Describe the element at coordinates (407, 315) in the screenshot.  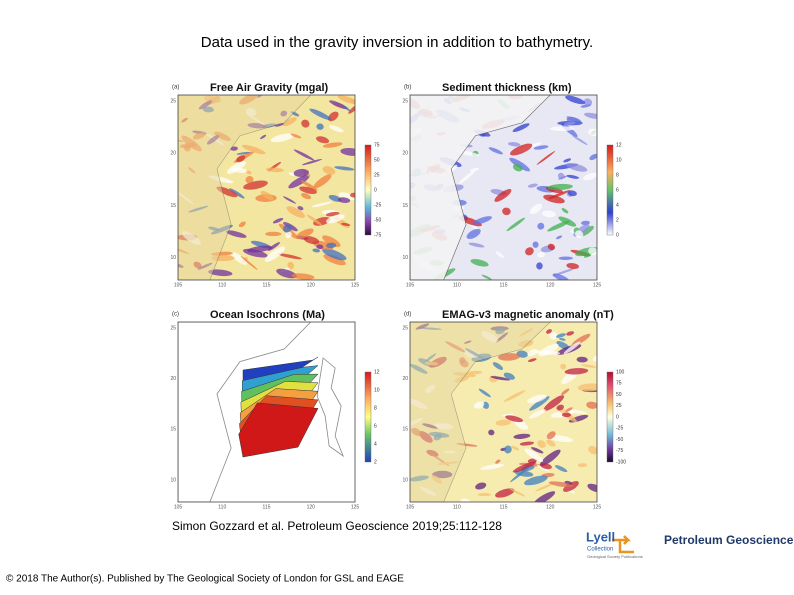
I see `panel-label: (d)` at that location.